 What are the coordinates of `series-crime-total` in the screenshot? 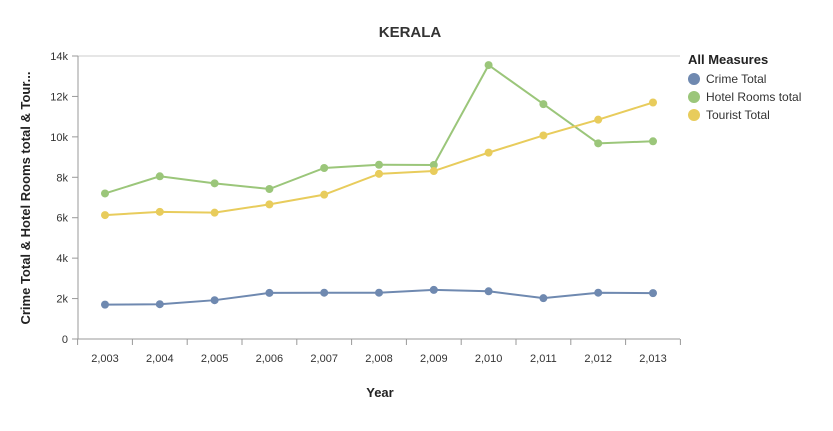 It's located at (379, 297).